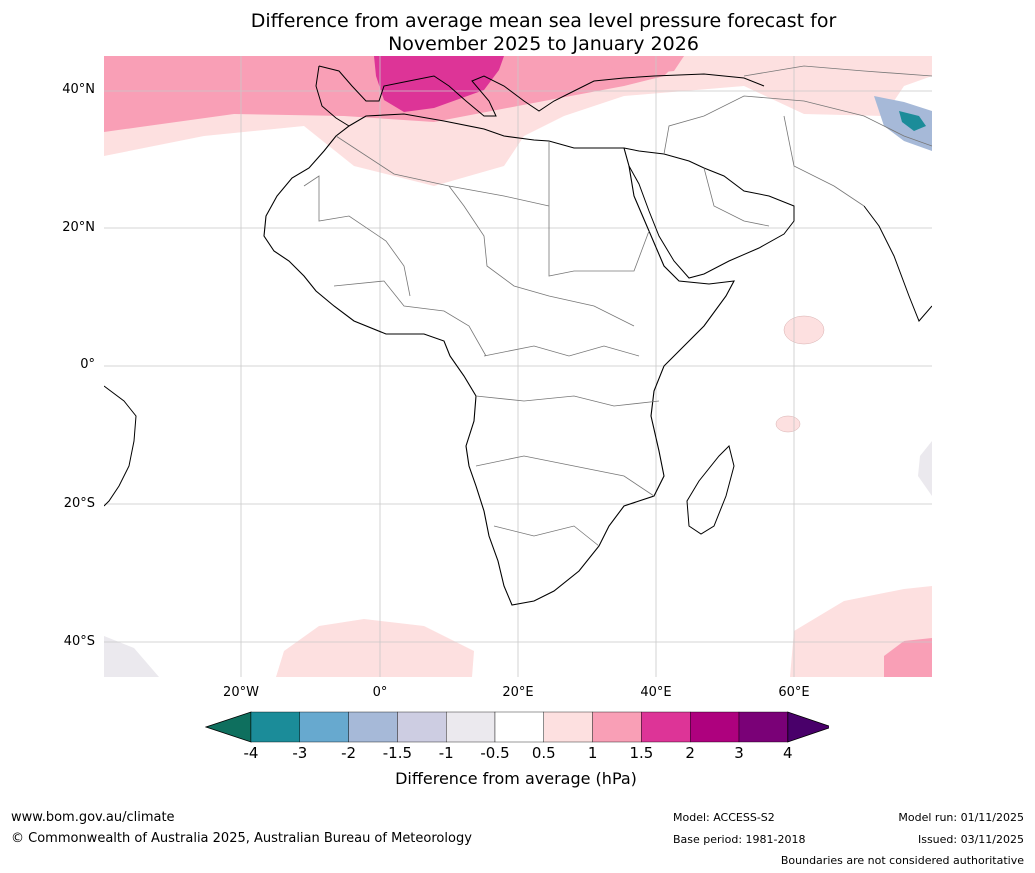 The height and width of the screenshot is (873, 1035). I want to click on cb-tick: 1, so click(592, 753).